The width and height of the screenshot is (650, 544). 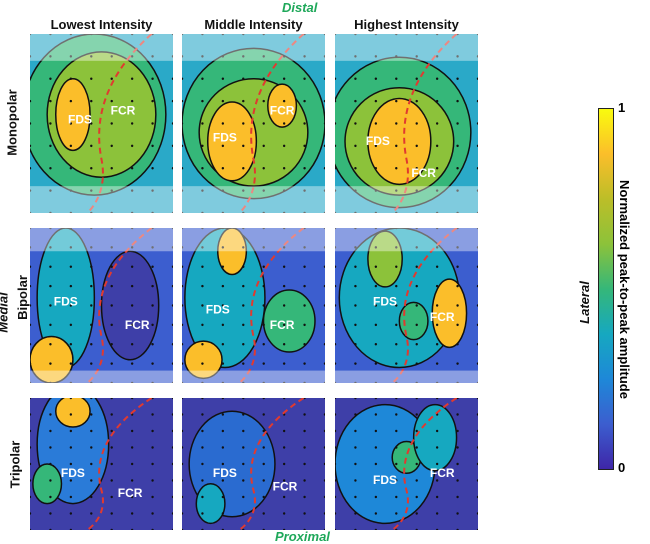 What do you see at coordinates (253, 199) in the screenshot?
I see `overlay-bottom` at bounding box center [253, 199].